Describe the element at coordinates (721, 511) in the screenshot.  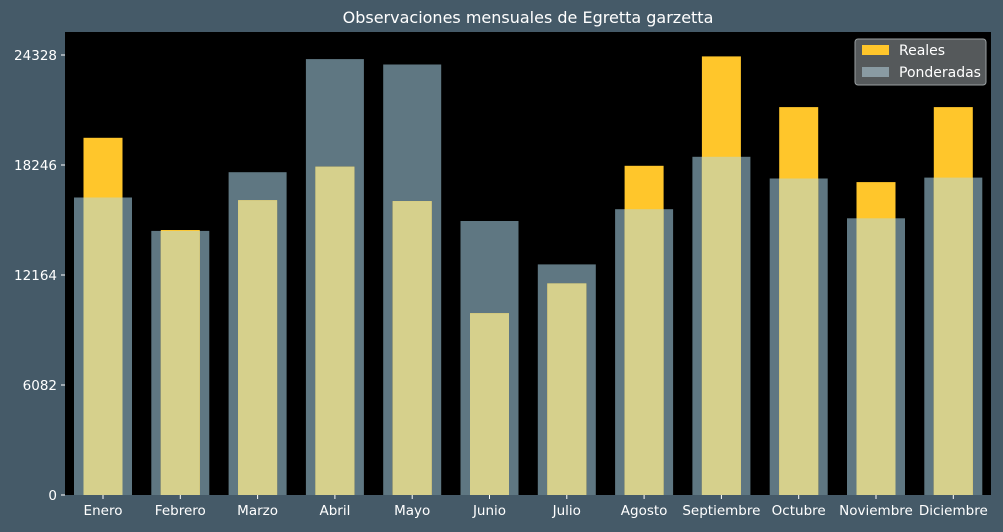
I see `x-tick-label-septiembre: Septiembre` at that location.